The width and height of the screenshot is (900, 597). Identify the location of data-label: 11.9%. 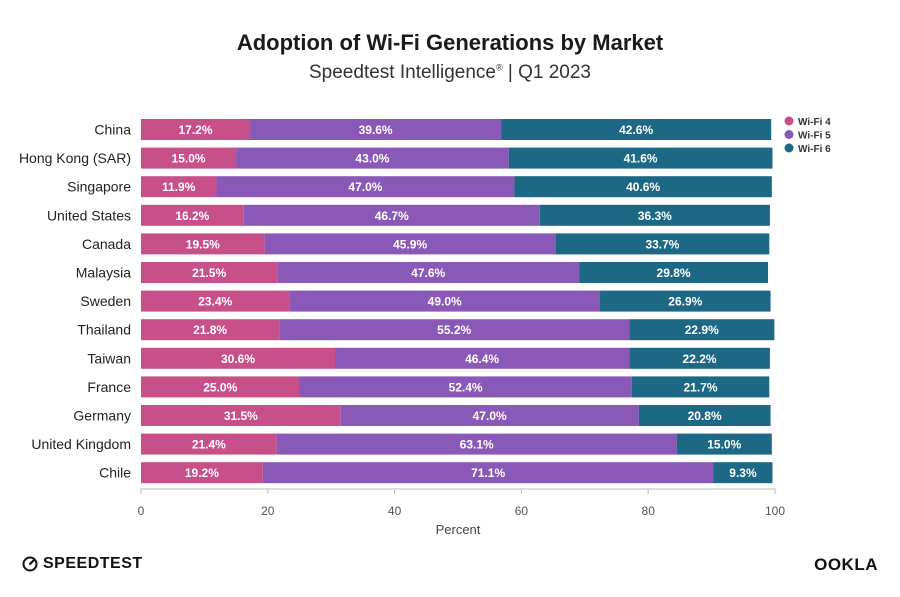
(179, 187).